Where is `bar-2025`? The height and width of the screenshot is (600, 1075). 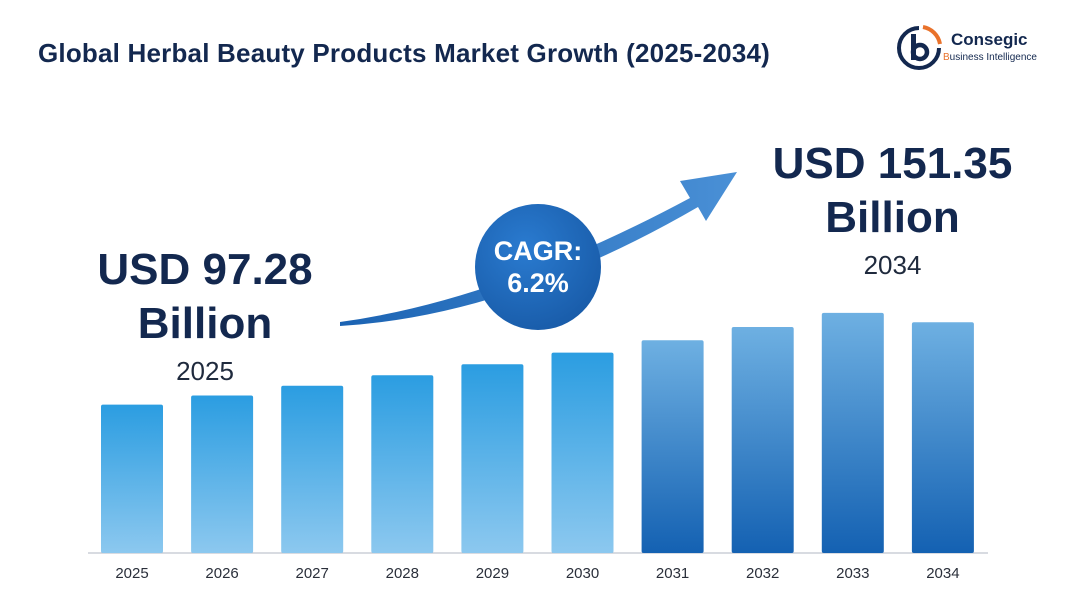
bar-2025 is located at coordinates (132, 478).